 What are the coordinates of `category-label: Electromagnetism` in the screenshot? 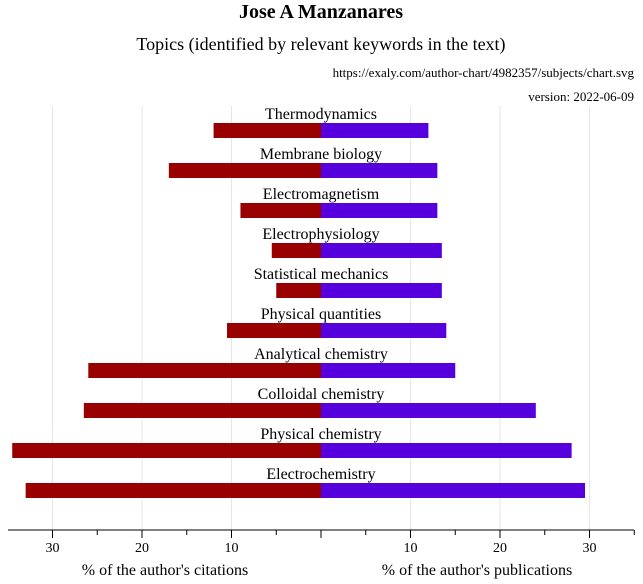 It's located at (321, 194).